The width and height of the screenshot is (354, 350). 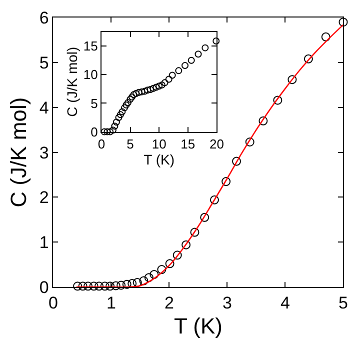 I want to click on y-tick-label: 1, so click(x=44, y=242).